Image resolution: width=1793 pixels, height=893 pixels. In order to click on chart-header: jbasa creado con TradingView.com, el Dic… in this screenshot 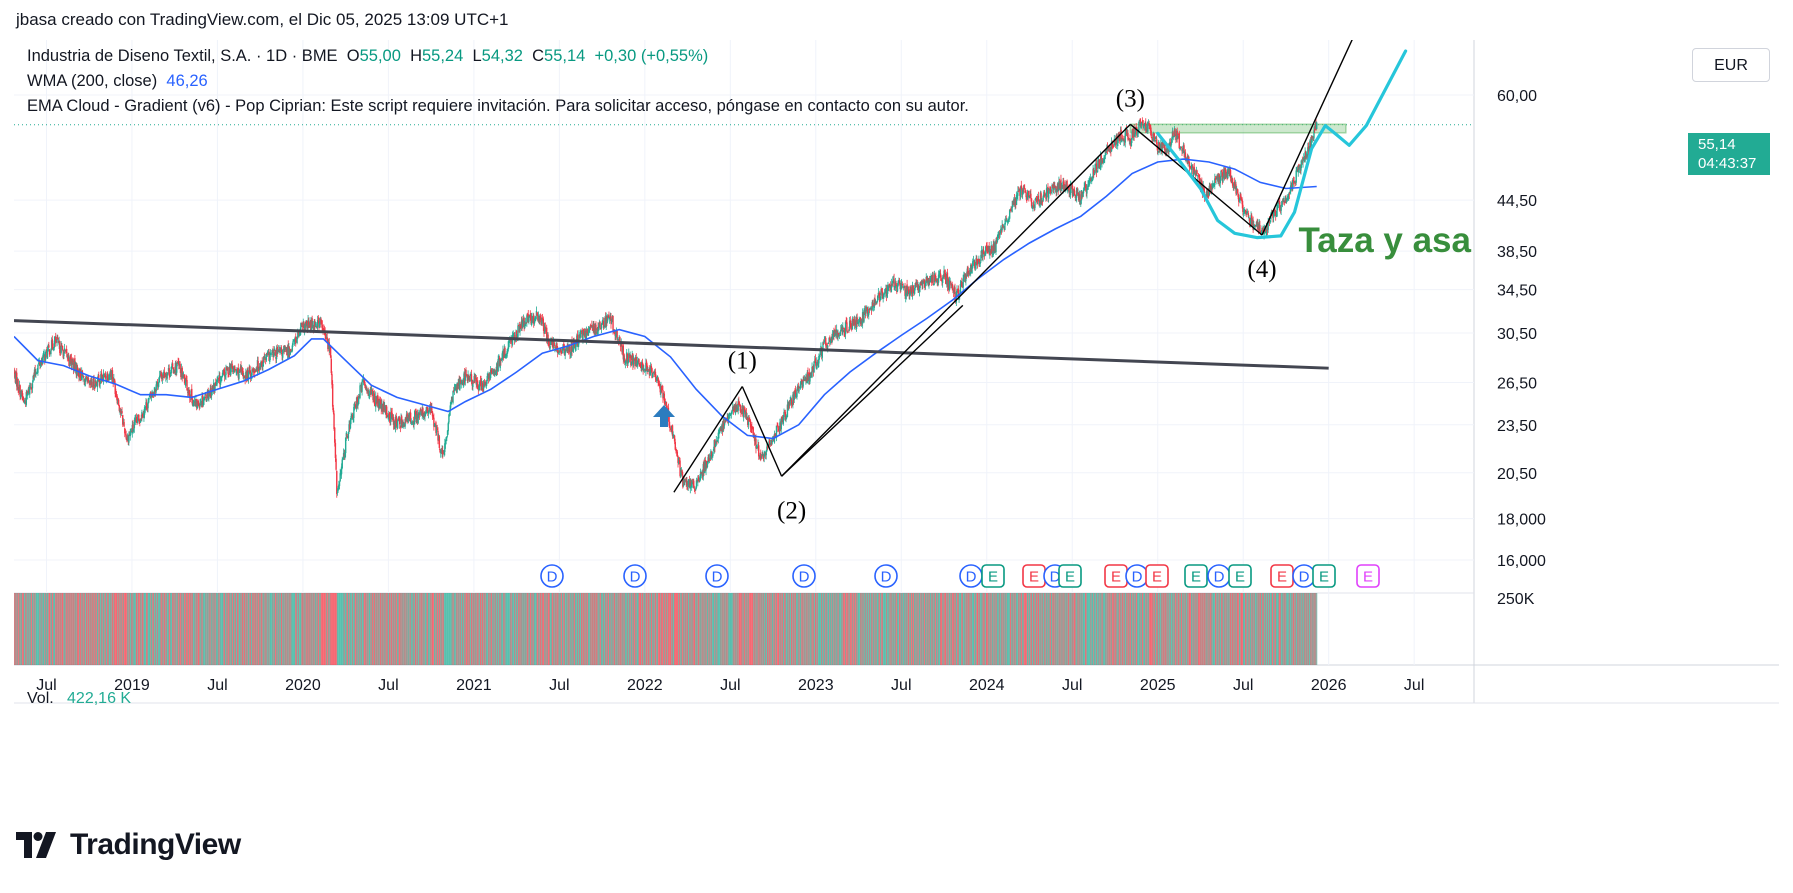, I will do `click(262, 19)`.